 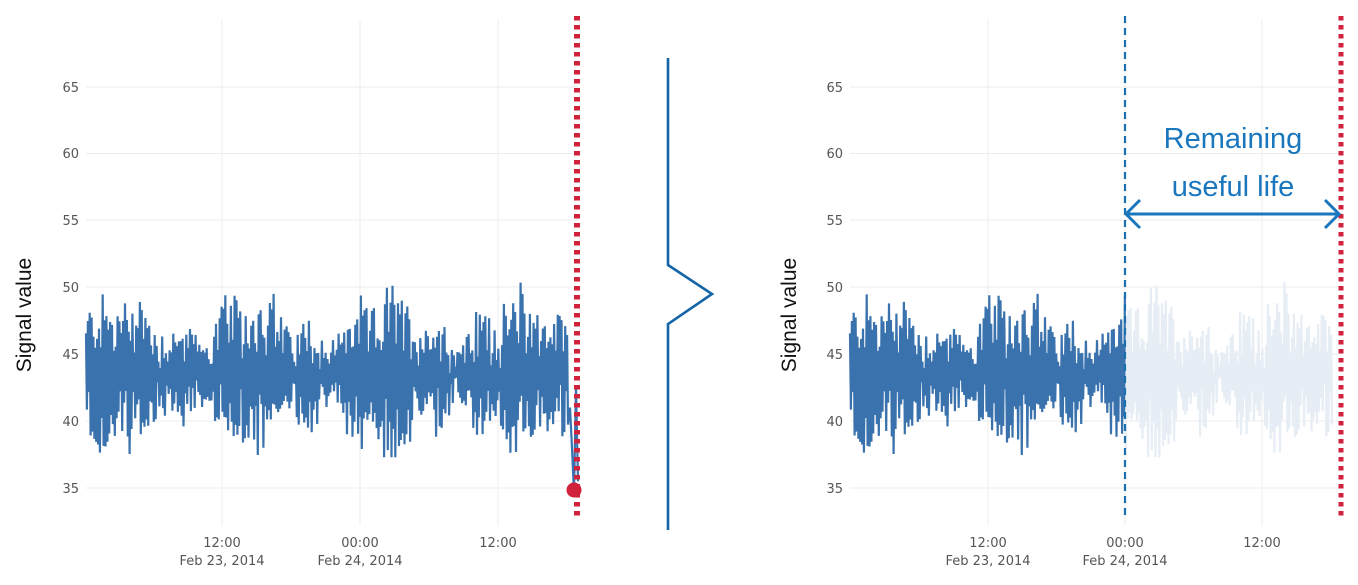 I want to click on transition-arrow-separator, so click(x=690, y=294).